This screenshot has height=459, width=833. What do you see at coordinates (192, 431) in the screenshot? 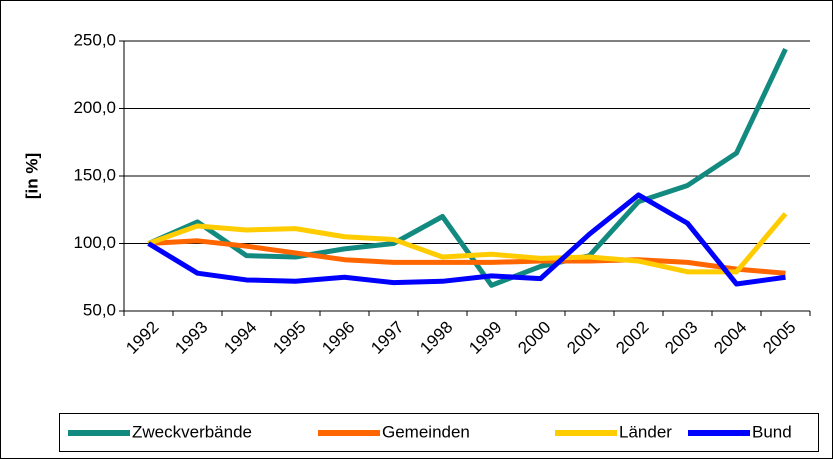
I see `legend-label: Zweckverbände` at bounding box center [192, 431].